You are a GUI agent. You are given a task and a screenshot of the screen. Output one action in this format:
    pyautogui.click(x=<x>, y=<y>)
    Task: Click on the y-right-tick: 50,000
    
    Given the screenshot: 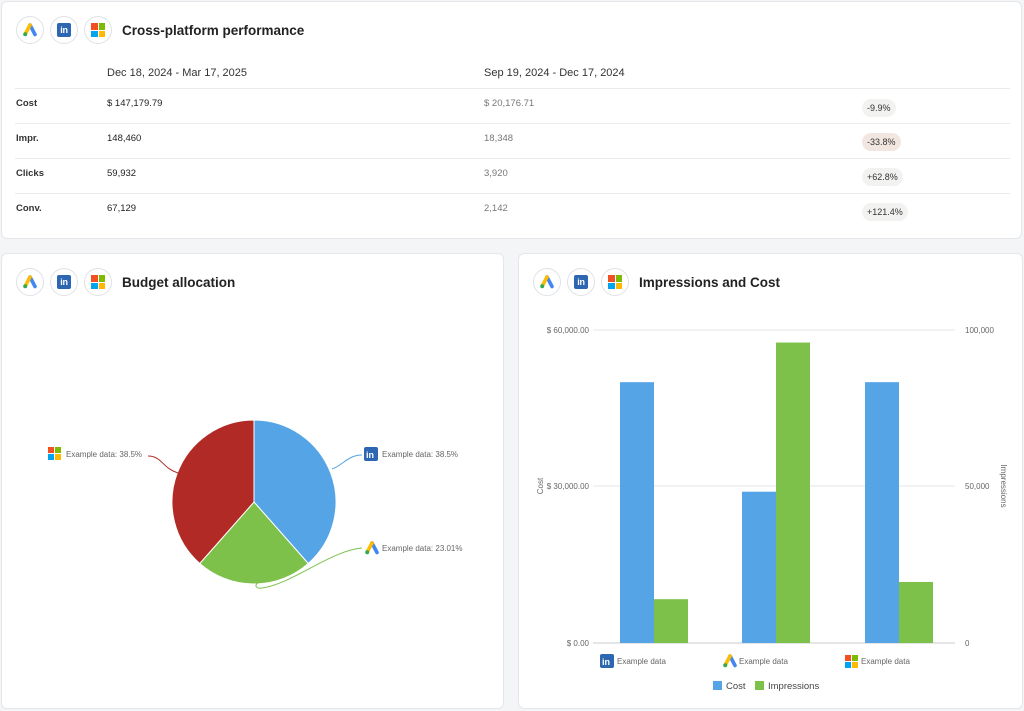 What is the action you would take?
    pyautogui.click(x=977, y=486)
    